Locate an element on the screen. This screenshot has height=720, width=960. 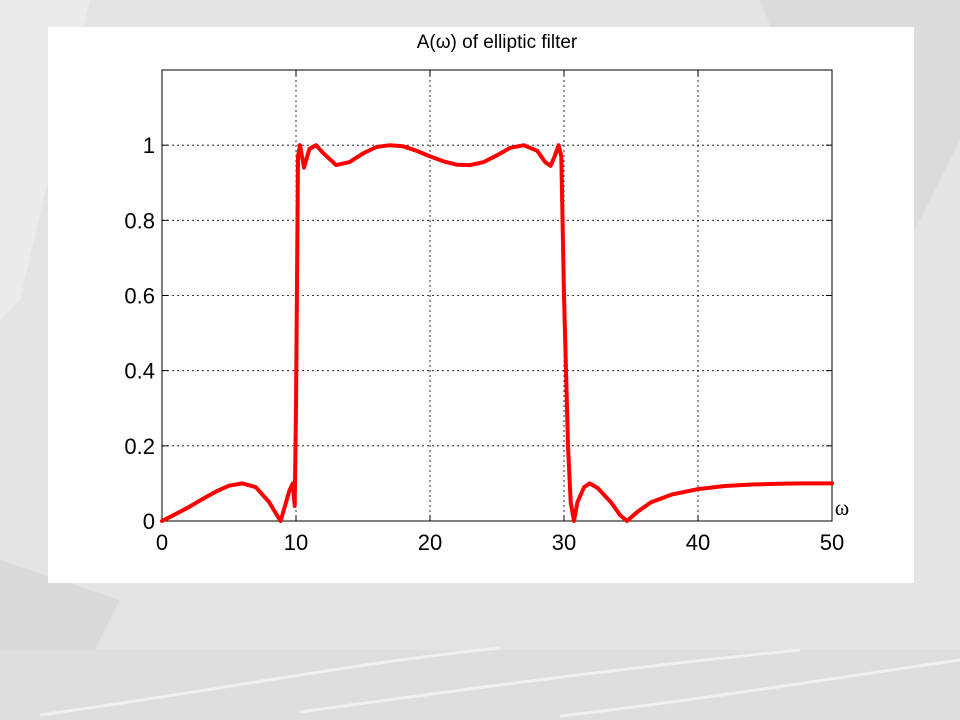
x-tick-label: 20 is located at coordinates (430, 542).